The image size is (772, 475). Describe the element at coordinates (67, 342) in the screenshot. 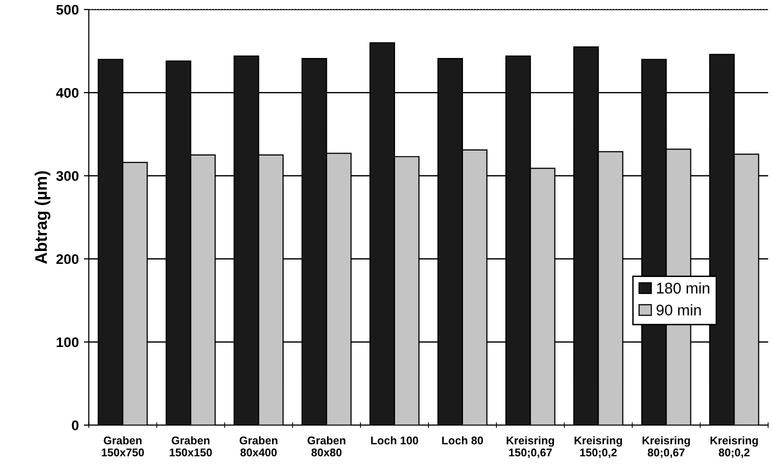

I see `y-tick-label: 100` at that location.